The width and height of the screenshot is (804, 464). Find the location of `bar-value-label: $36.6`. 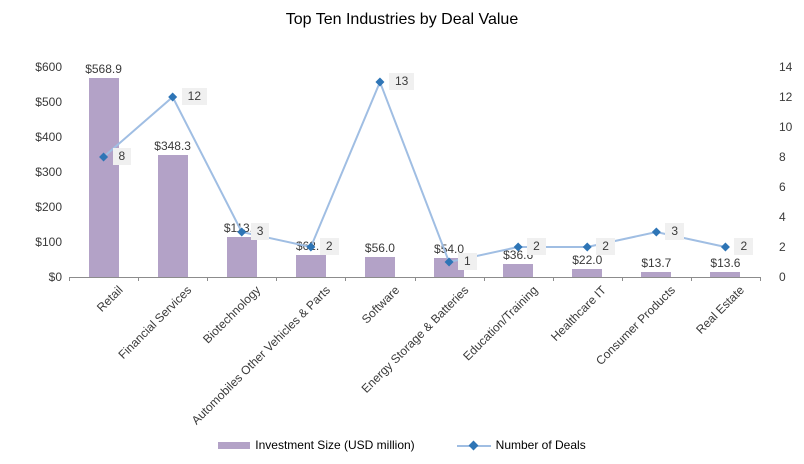

bar-value-label: $36.6 is located at coordinates (518, 255).